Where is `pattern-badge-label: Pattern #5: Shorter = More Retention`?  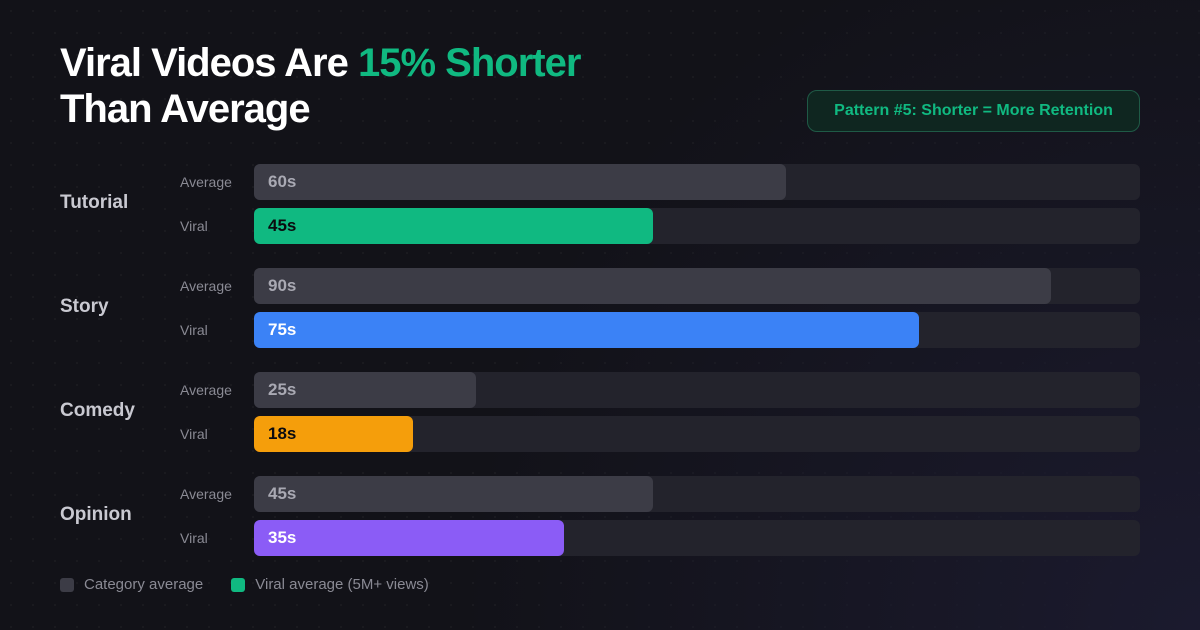 pattern-badge-label: Pattern #5: Shorter = More Retention is located at coordinates (973, 110).